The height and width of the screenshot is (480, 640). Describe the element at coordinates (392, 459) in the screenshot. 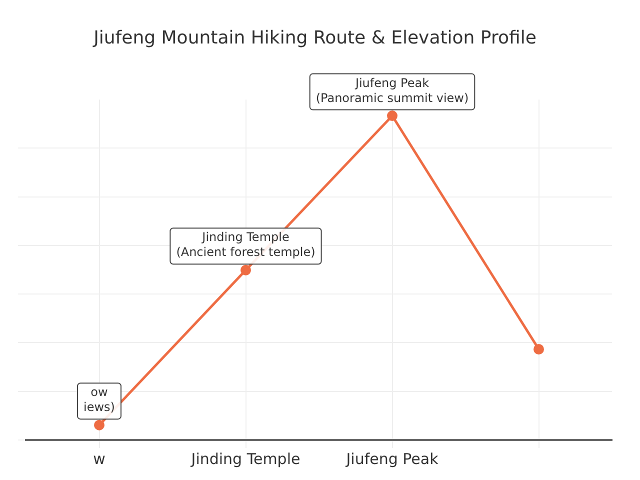

I see `x-tick-label: Jiufeng Peak` at that location.